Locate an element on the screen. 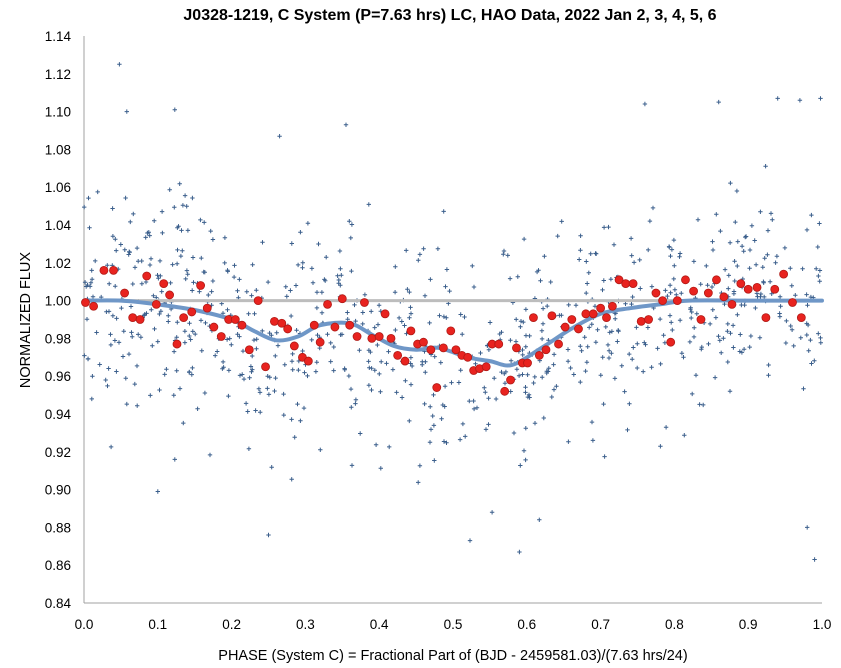 The width and height of the screenshot is (841, 668). y-tick-label: 0.86 is located at coordinates (58, 565).